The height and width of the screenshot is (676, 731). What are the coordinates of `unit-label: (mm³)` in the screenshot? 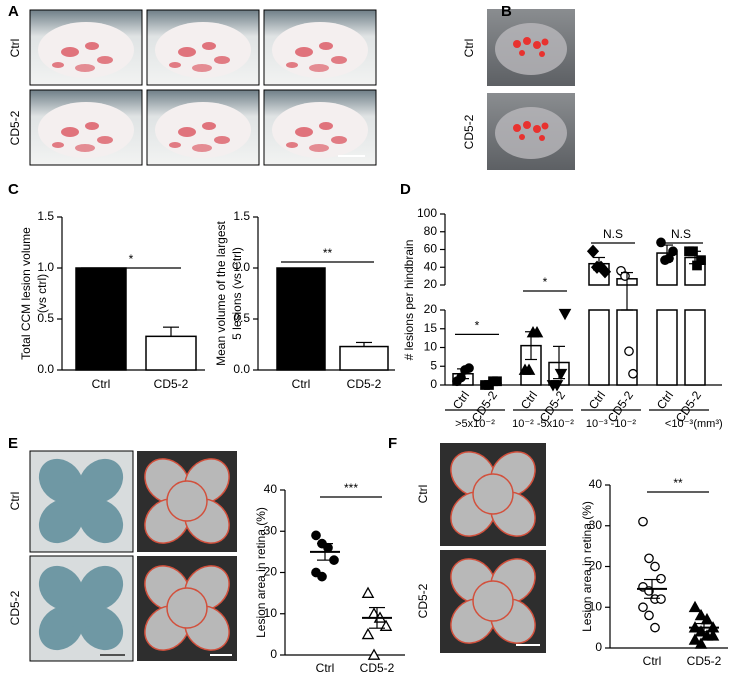 It's located at (707, 424).